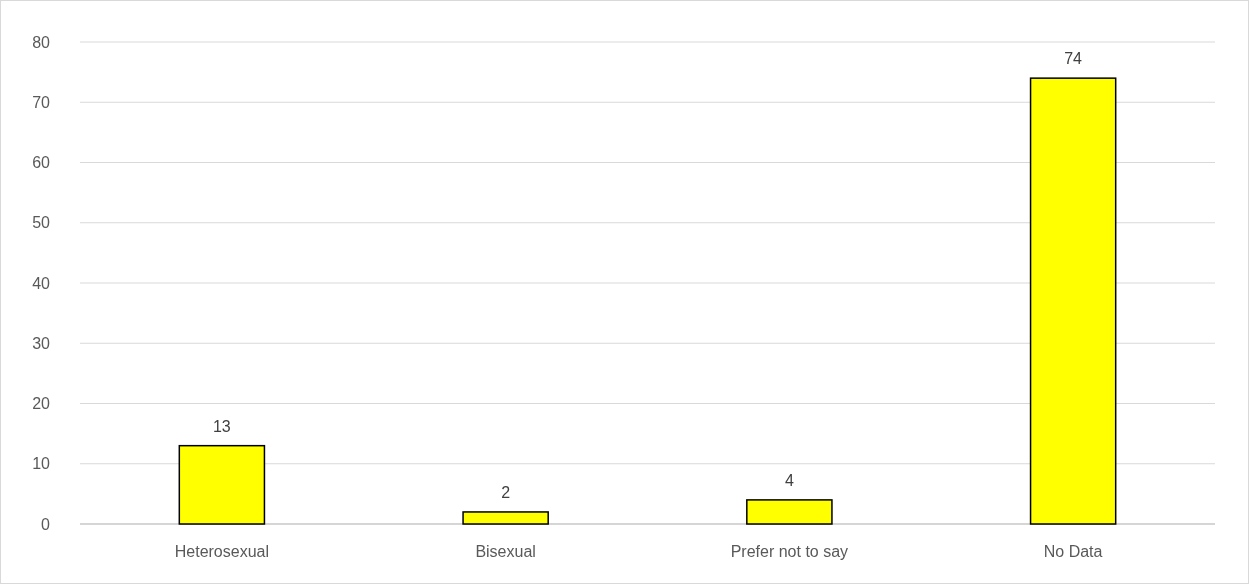  What do you see at coordinates (41, 163) in the screenshot?
I see `y-tick-label: 60` at bounding box center [41, 163].